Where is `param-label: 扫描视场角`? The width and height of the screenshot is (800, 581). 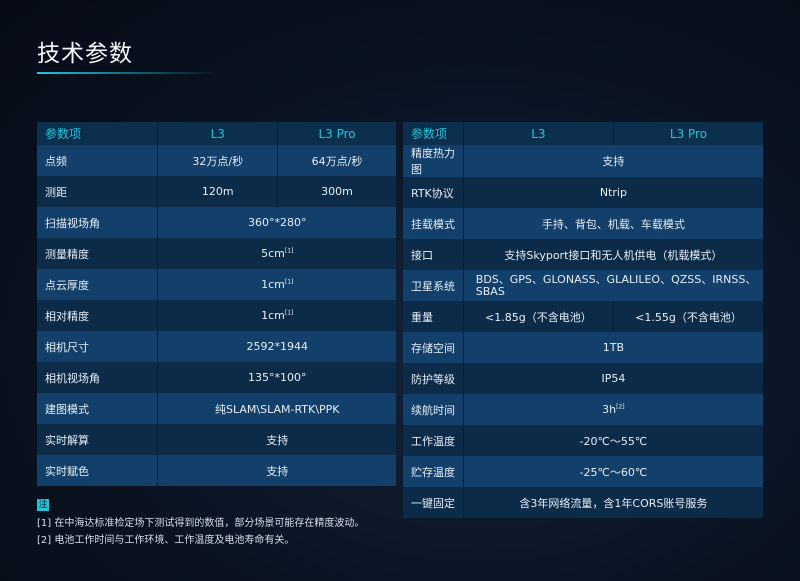 param-label: 扫描视场角 is located at coordinates (97, 222).